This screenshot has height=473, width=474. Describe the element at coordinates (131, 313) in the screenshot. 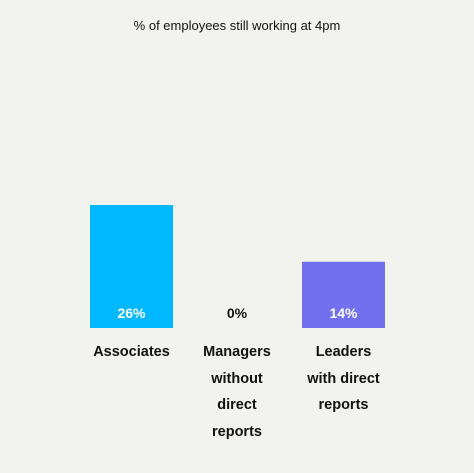

I see `value-label-1: 26%` at that location.